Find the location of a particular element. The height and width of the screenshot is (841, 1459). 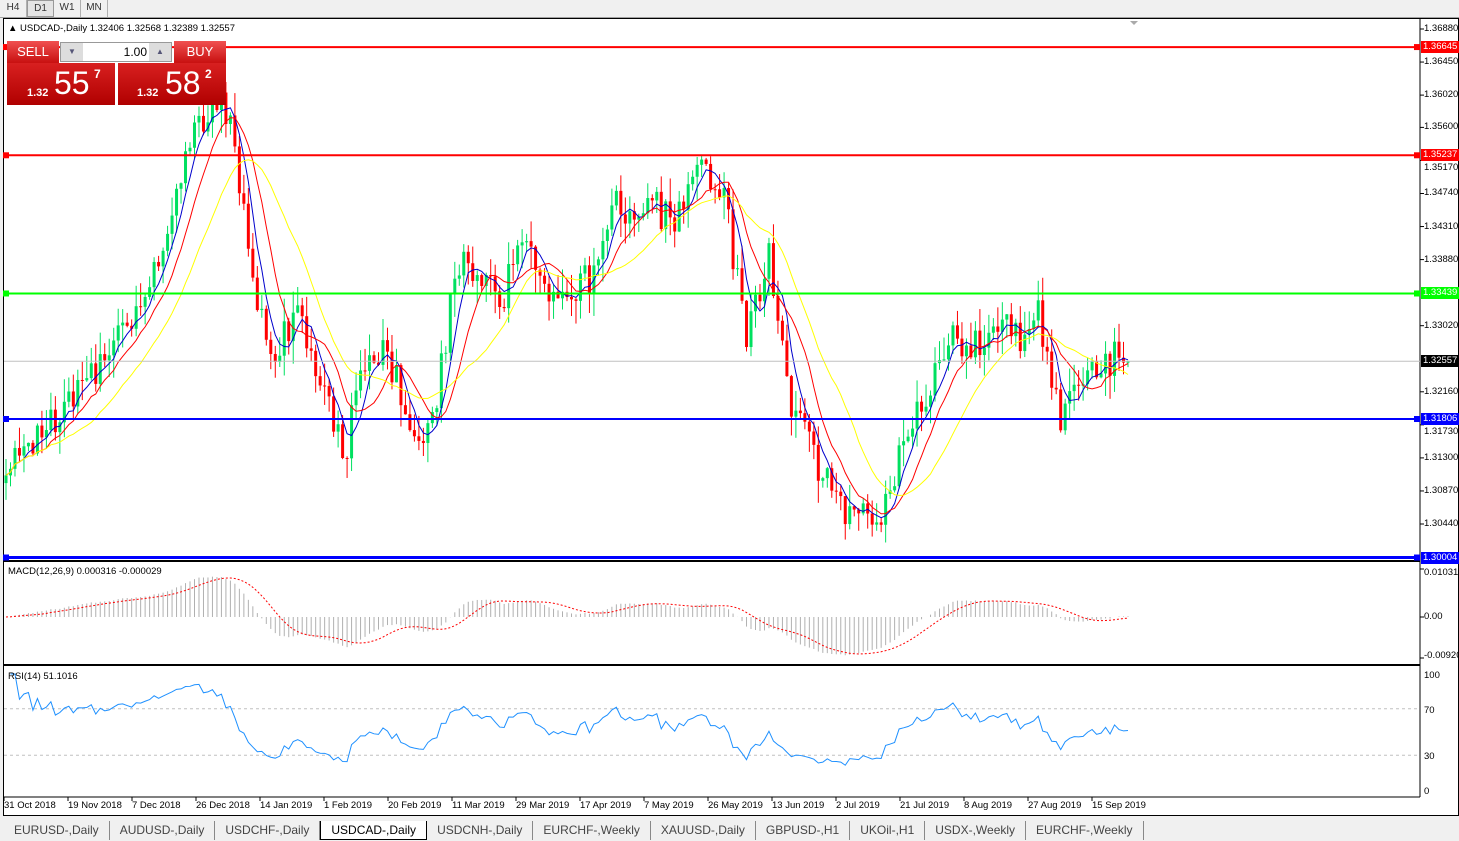

buy-price: 1.32 58 2 is located at coordinates (172, 84).